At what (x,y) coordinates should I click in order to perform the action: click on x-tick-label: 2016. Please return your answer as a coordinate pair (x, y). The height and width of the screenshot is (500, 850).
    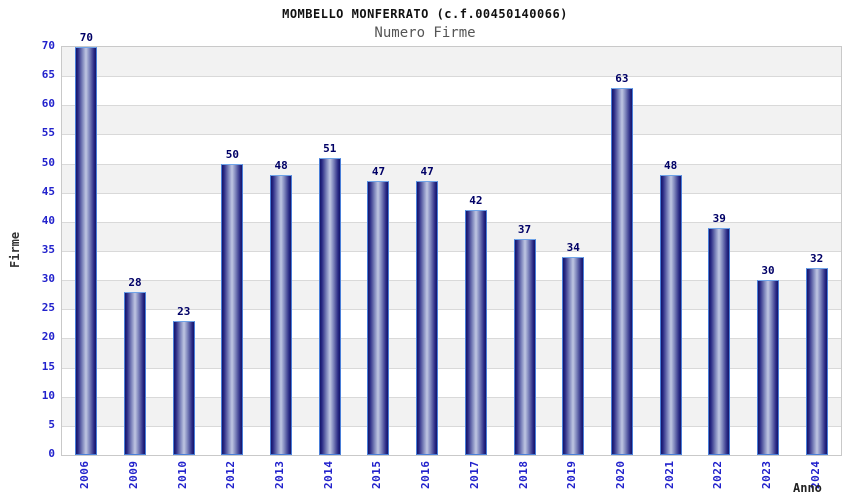
    Looking at the image, I should click on (426, 475).